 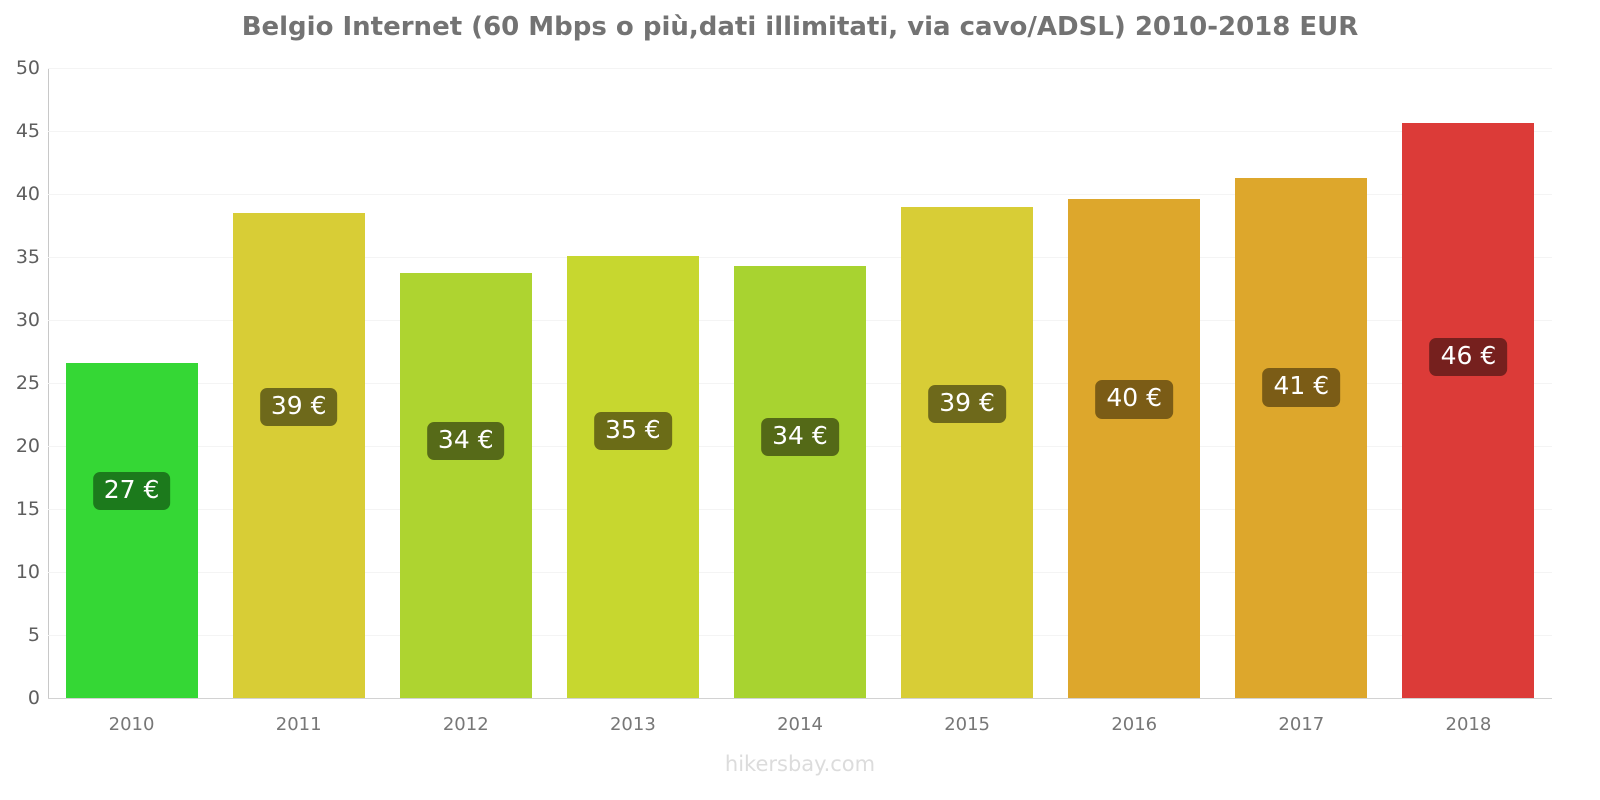 What do you see at coordinates (27, 446) in the screenshot?
I see `y-tick-20: 20` at bounding box center [27, 446].